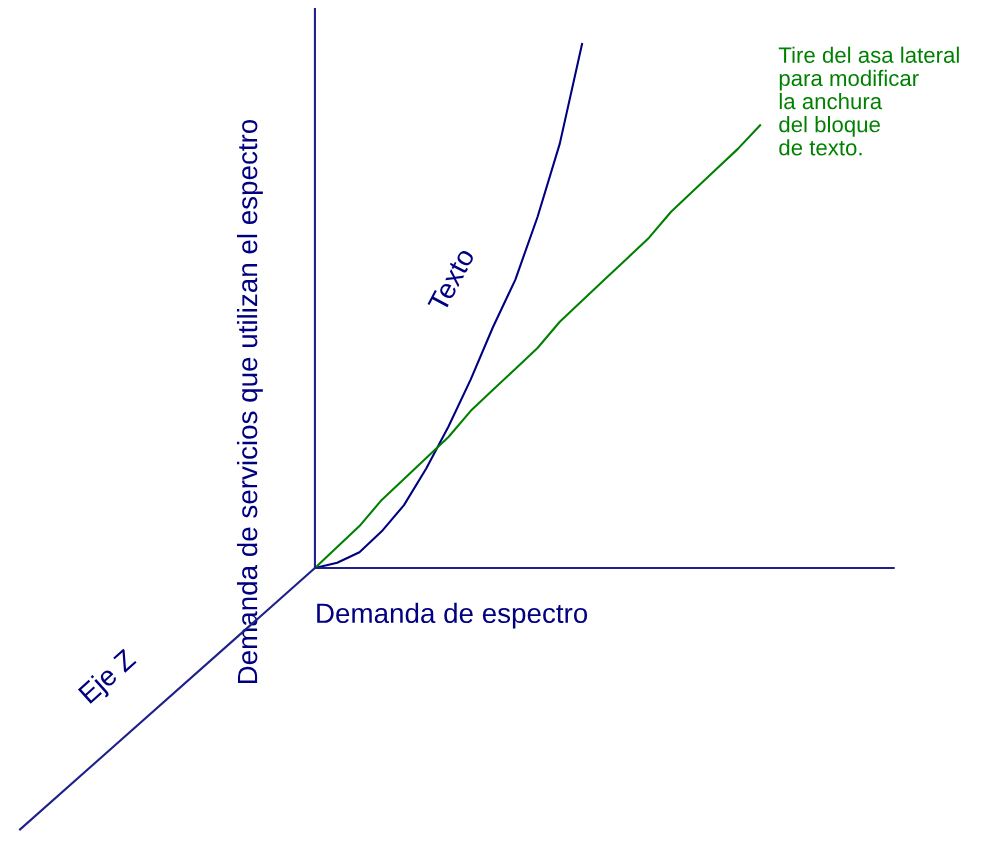 The image size is (1003, 864). I want to click on annotation: Texto, so click(451, 280).